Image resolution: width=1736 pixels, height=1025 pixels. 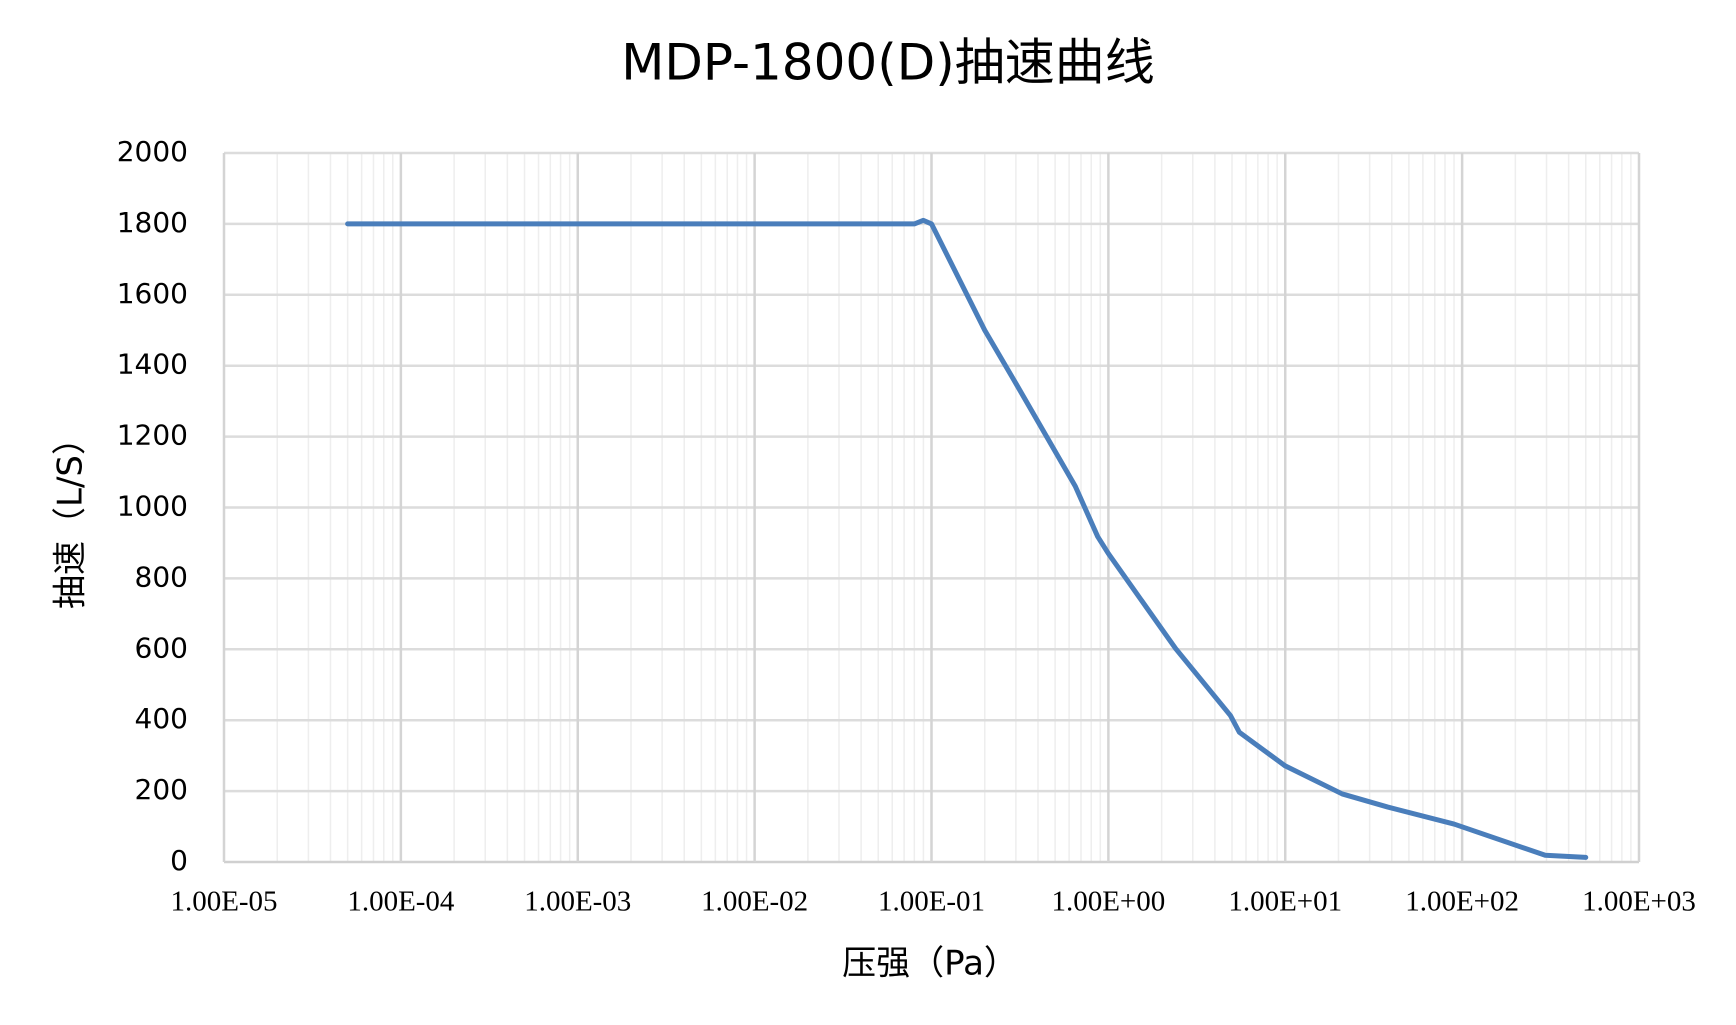 I want to click on x-tick-label: 1.00E-02, so click(x=754, y=902).